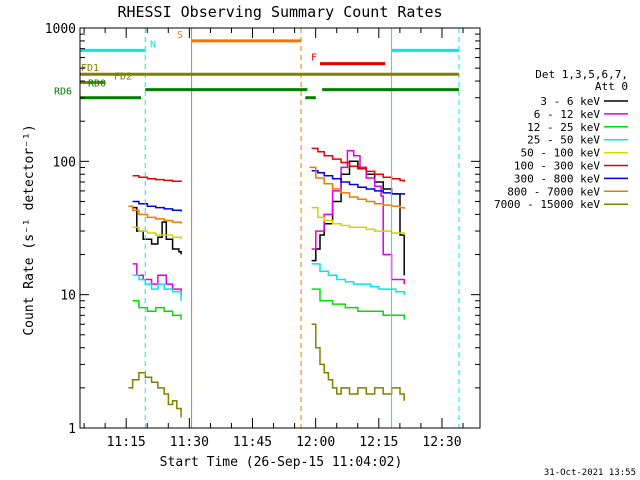 Image resolution: width=640 pixels, height=480 pixels. Describe the element at coordinates (441, 442) in the screenshot. I see `x-tick-label-5: 12:30` at that location.